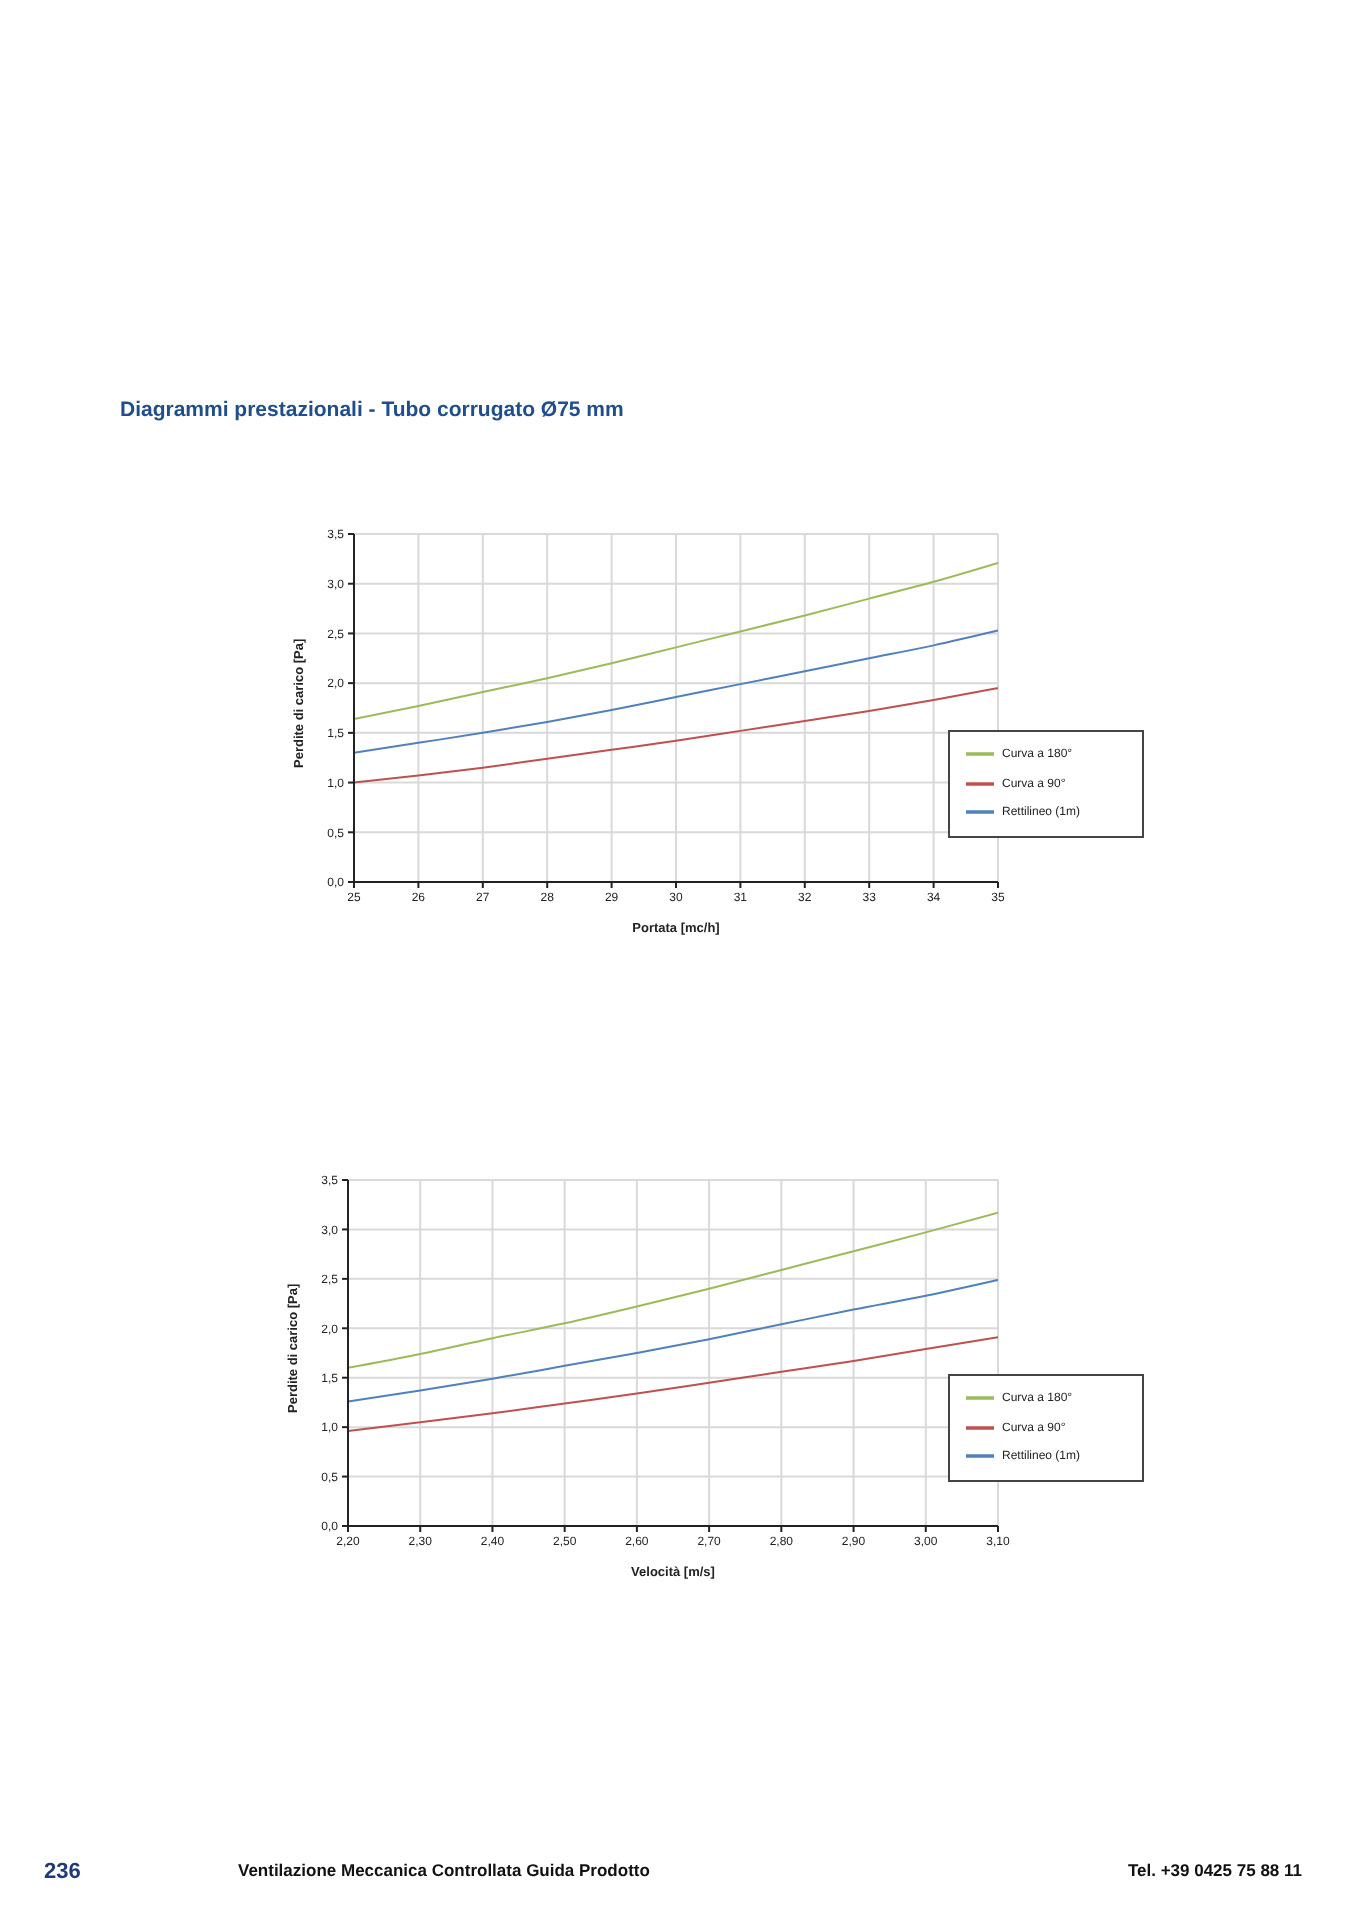  What do you see at coordinates (1214, 1870) in the screenshot?
I see `text: Tel. +39 0425 75 88 11` at bounding box center [1214, 1870].